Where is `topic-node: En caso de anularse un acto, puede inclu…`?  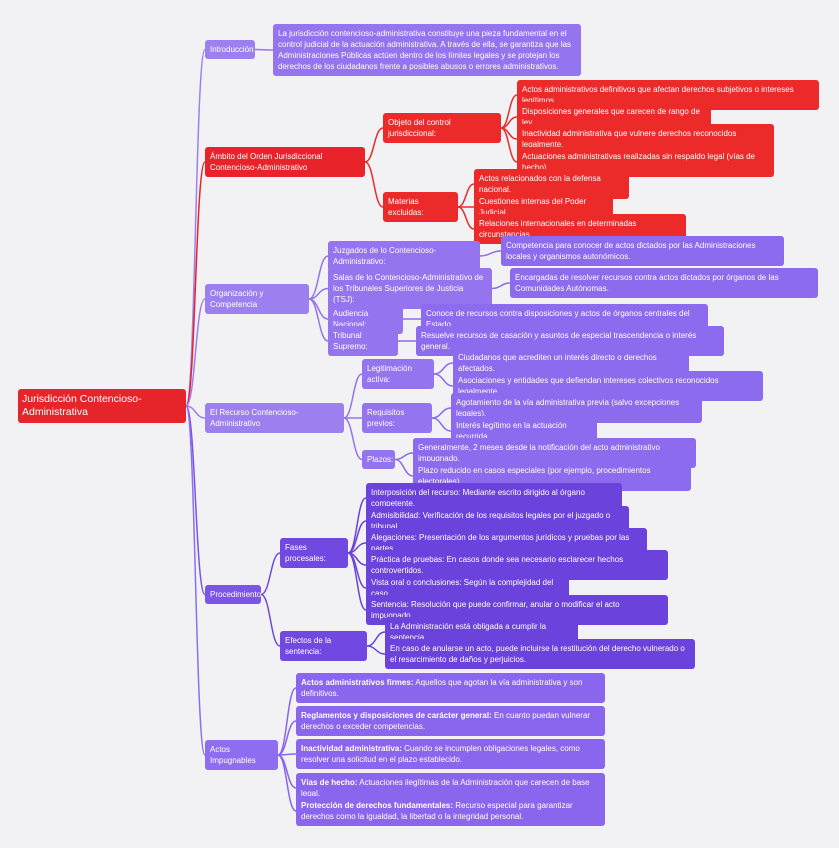 topic-node: En caso de anularse un acto, puede inclu… is located at coordinates (540, 654).